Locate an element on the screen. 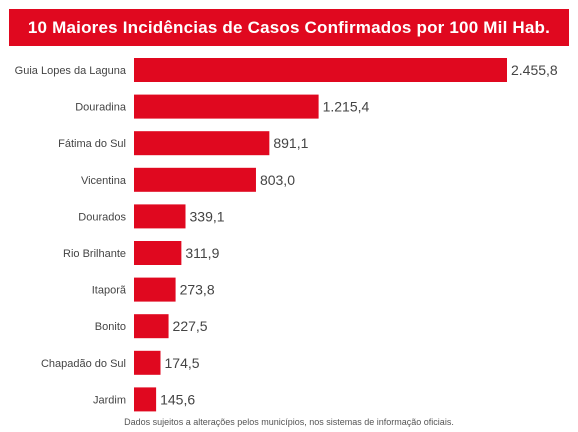 Image resolution: width=578 pixels, height=432 pixels. value-label: 311,9 is located at coordinates (202, 253).